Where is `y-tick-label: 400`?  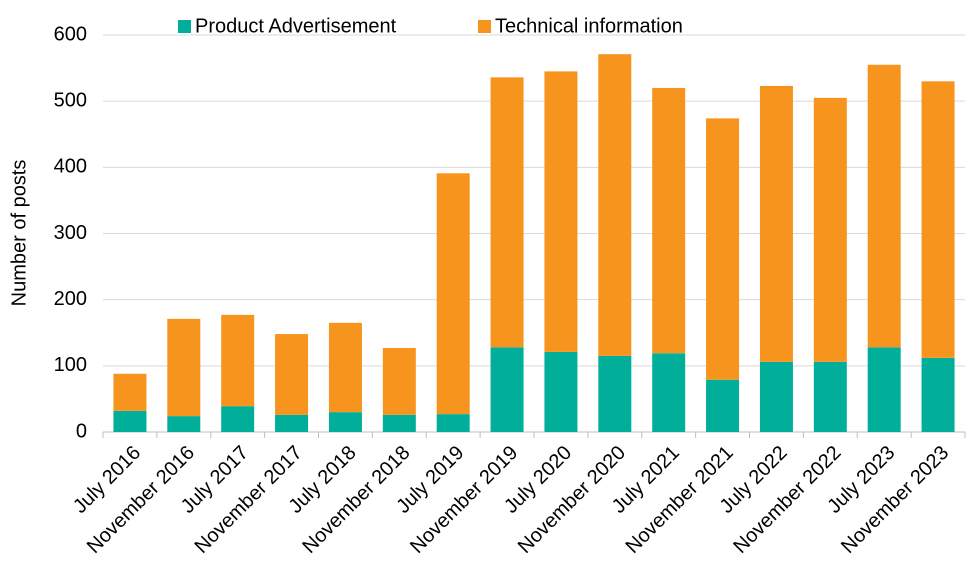
y-tick-label: 400 is located at coordinates (70, 167).